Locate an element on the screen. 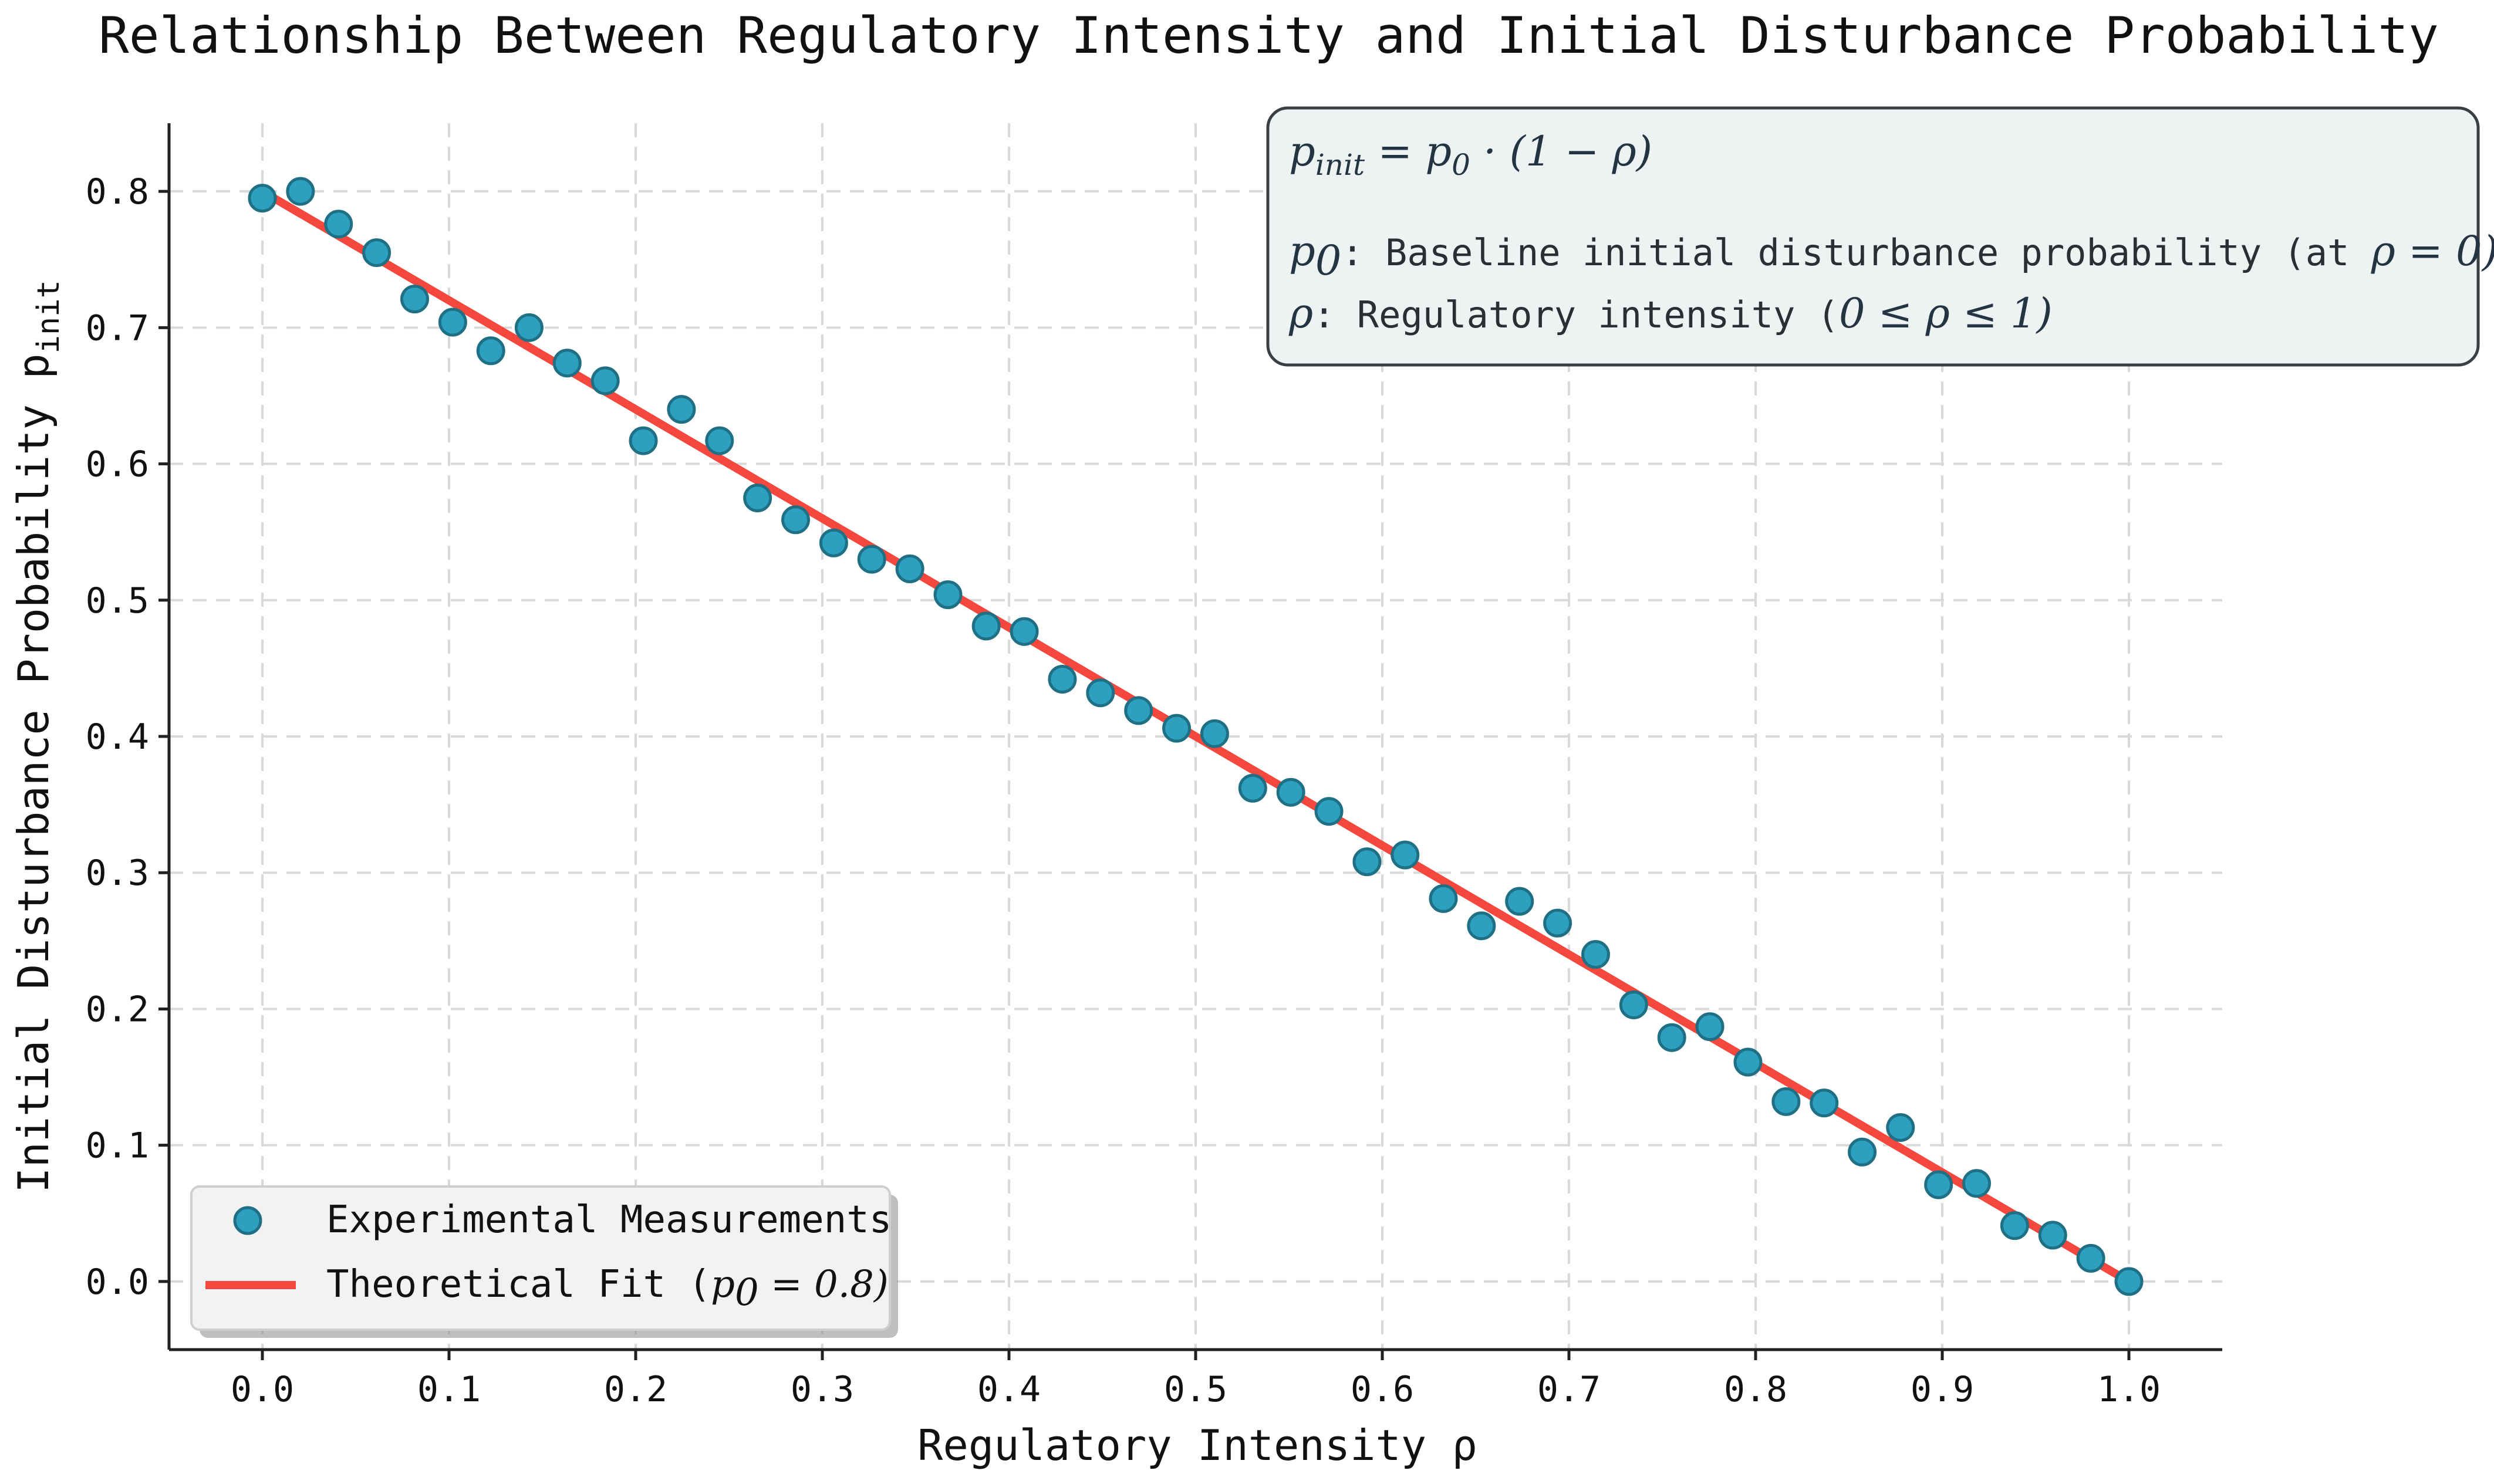 The height and width of the screenshot is (1484, 2494). y-axis-label: Initial Disturbance Probability pinit is located at coordinates (37, 736).